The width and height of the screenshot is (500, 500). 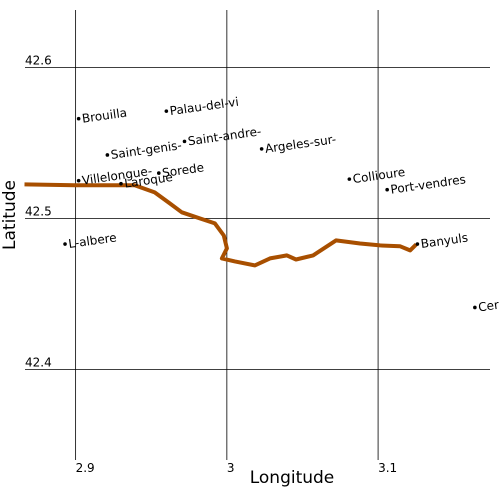 I want to click on x-tick-label: 2.9, so click(x=85, y=468).